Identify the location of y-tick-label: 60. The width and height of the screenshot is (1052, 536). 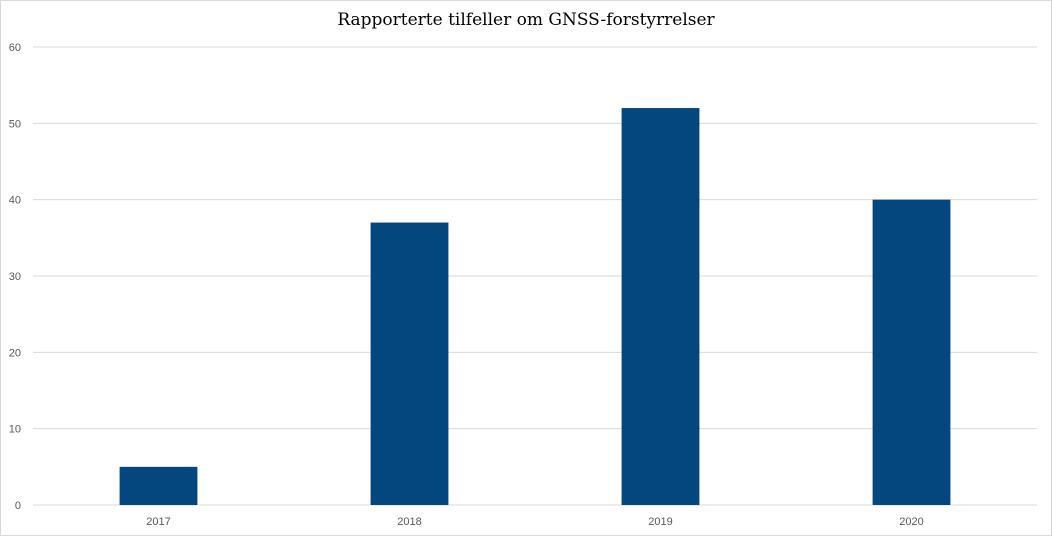
(15, 48).